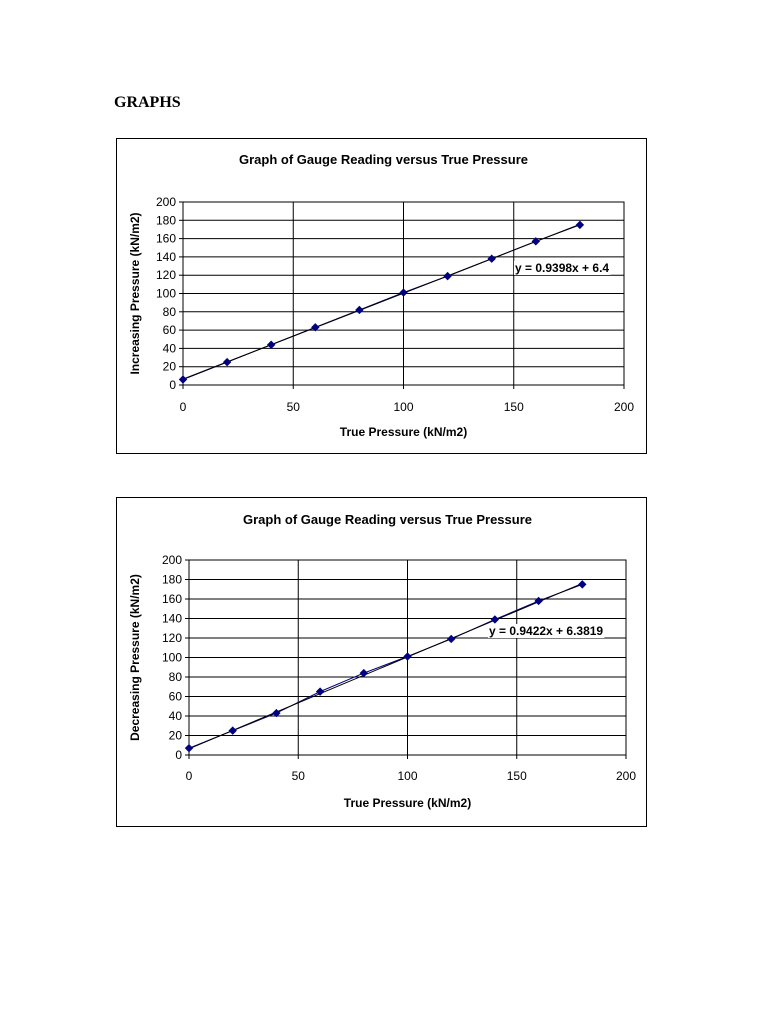  Describe the element at coordinates (176, 697) in the screenshot. I see `chart2-y-tick-label: 60` at that location.